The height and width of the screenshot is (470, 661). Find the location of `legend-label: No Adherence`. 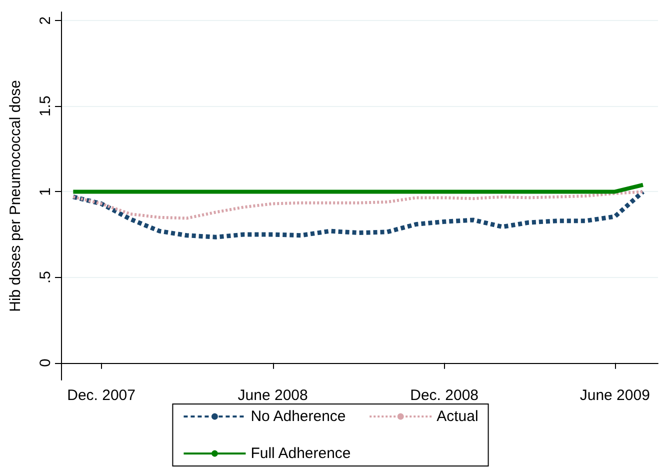

legend-label: No Adherence is located at coordinates (298, 416).